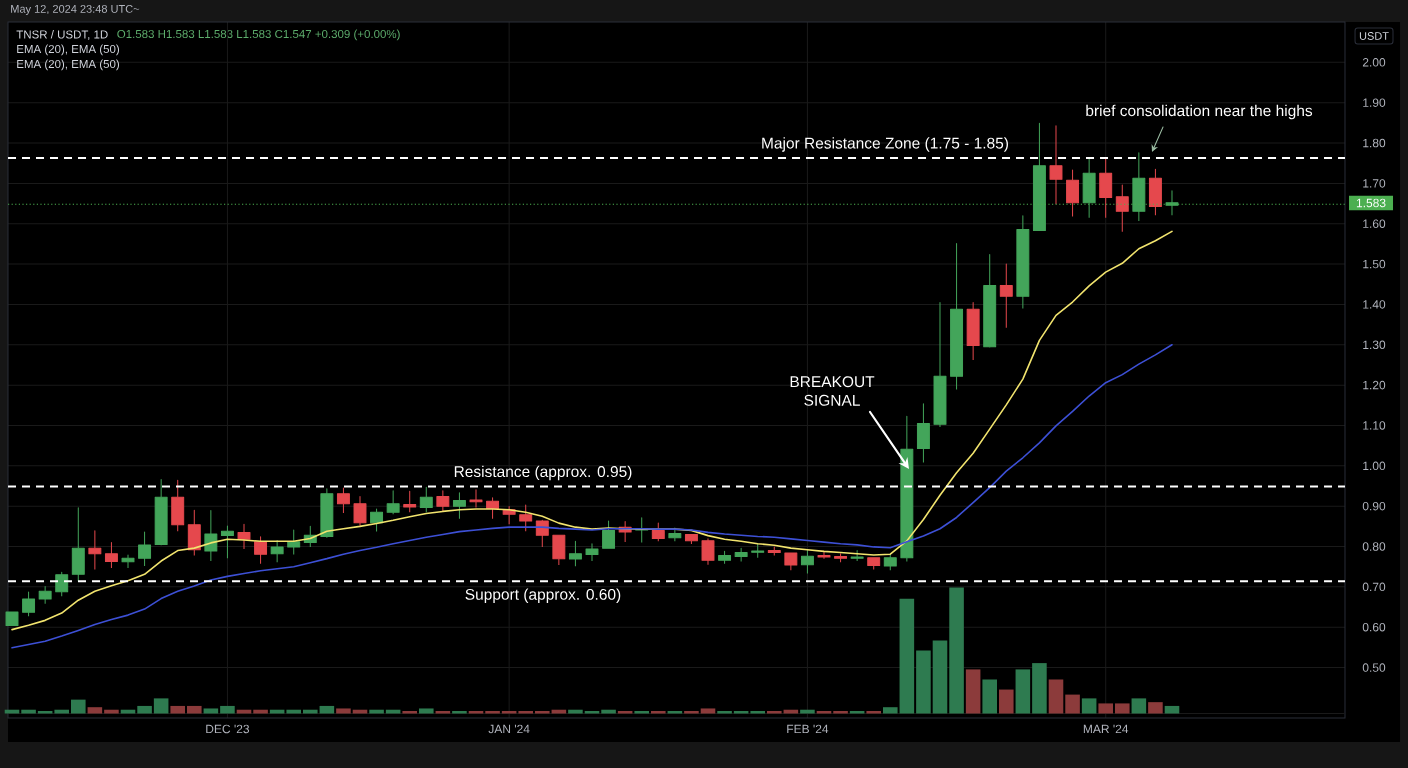 The width and height of the screenshot is (1408, 768). I want to click on text: 1.583, so click(1371, 203).